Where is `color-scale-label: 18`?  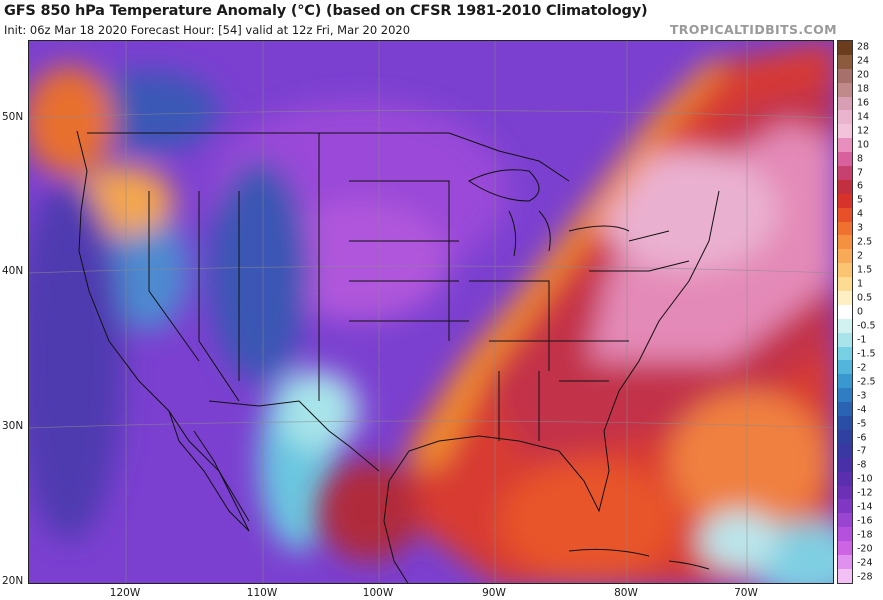
color-scale-label: 18 is located at coordinates (863, 89).